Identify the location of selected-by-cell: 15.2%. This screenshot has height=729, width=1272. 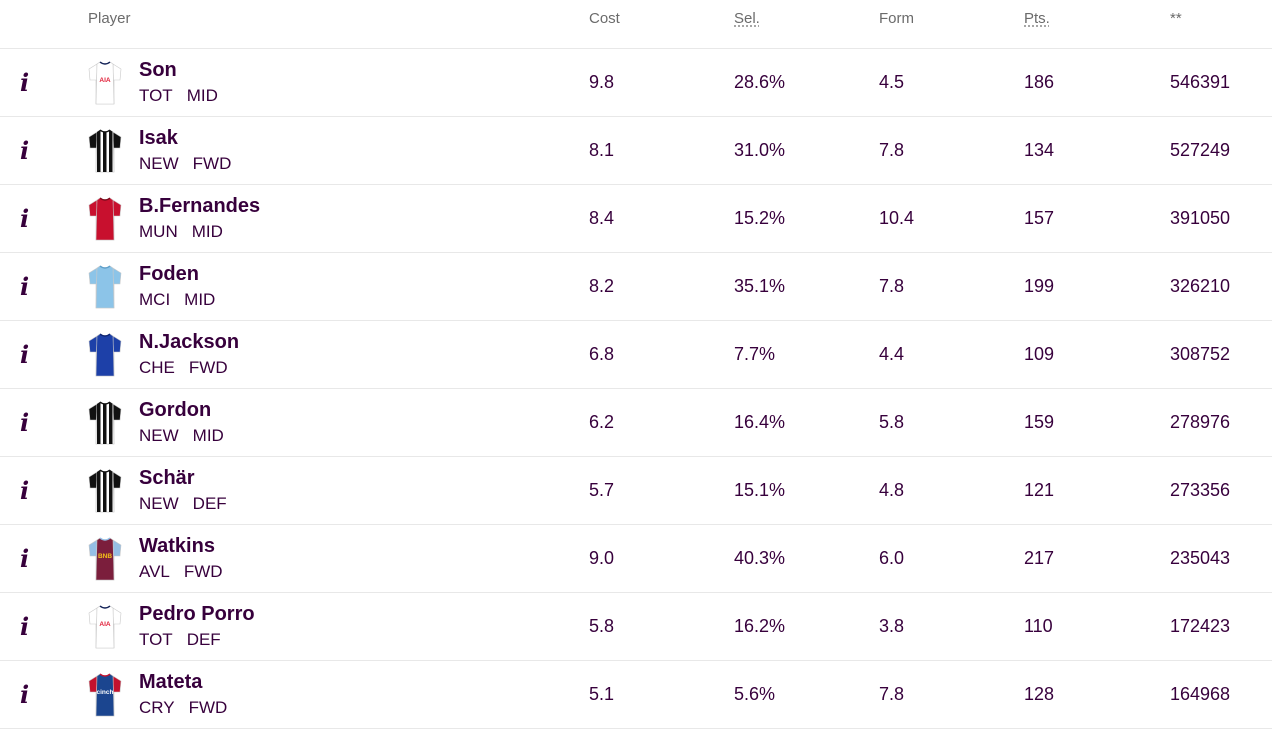
(806, 218).